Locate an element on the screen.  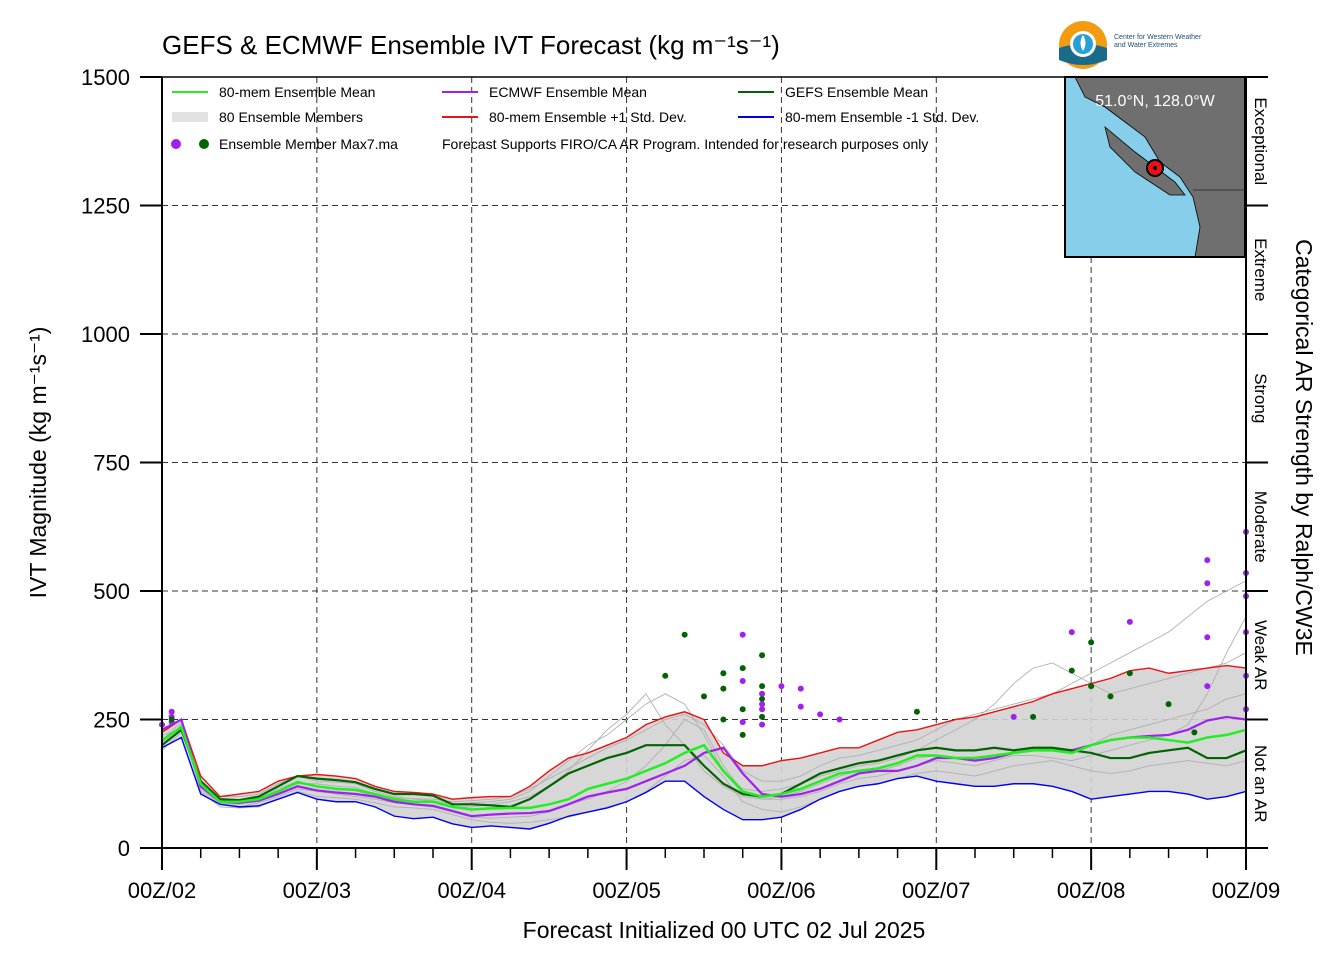
legend-label: GEFS Ensemble Mean is located at coordinates (856, 92).